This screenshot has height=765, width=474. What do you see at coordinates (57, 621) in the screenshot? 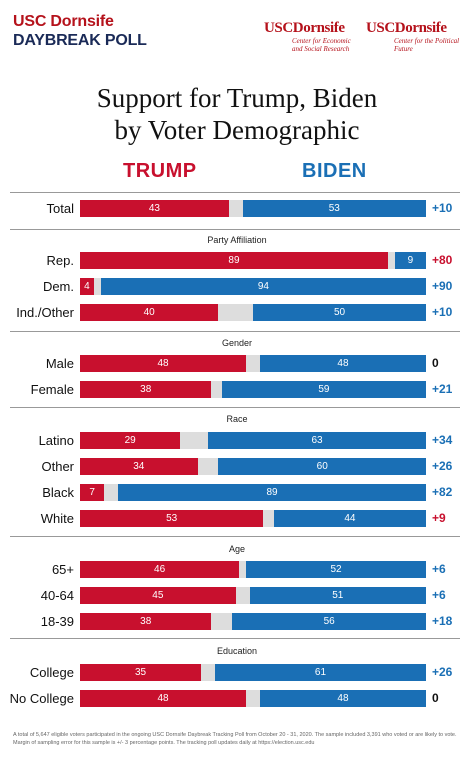
I see `row-label: 18-39` at bounding box center [57, 621].